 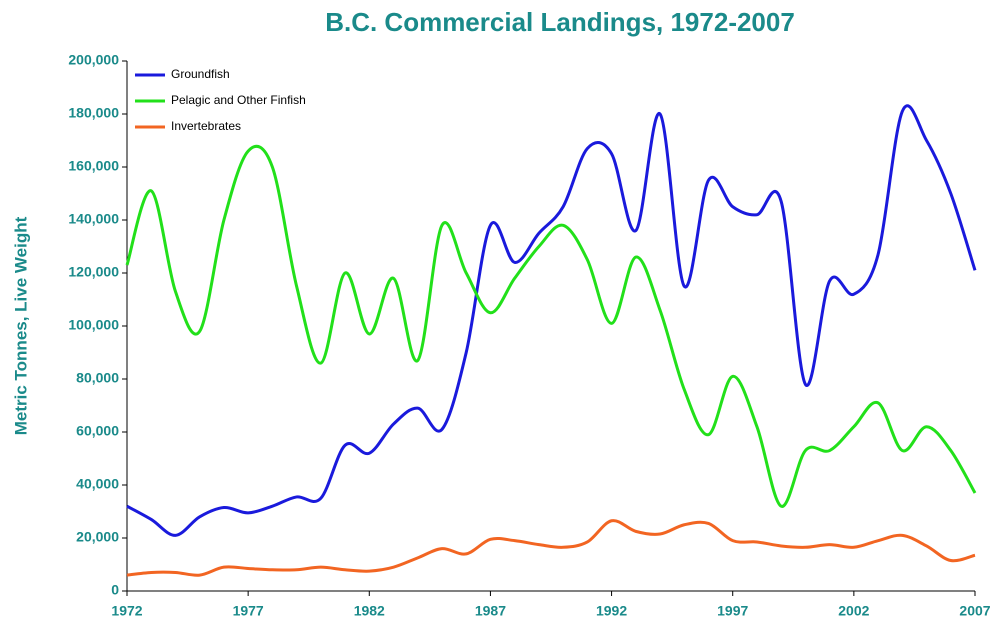 I want to click on y-tick-label: 40,000, so click(x=97, y=484).